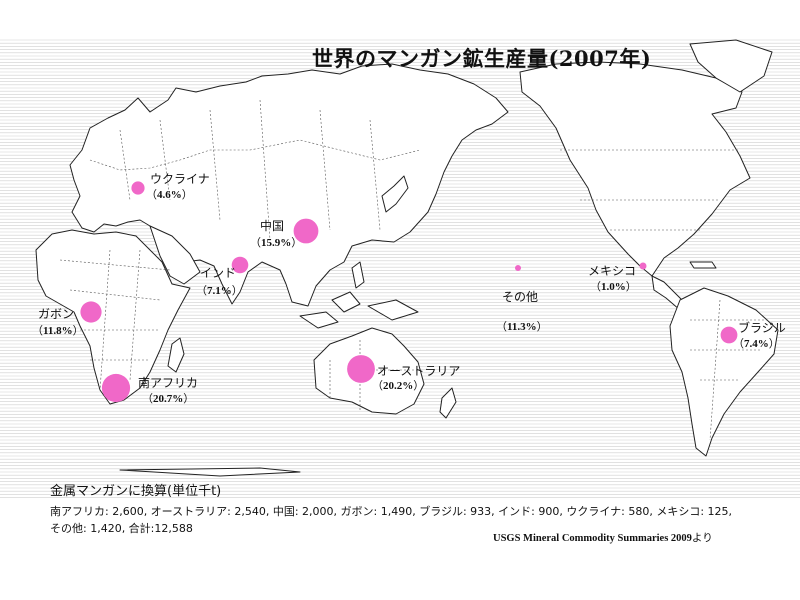  What do you see at coordinates (175, 255) in the screenshot?
I see `arabia` at bounding box center [175, 255].